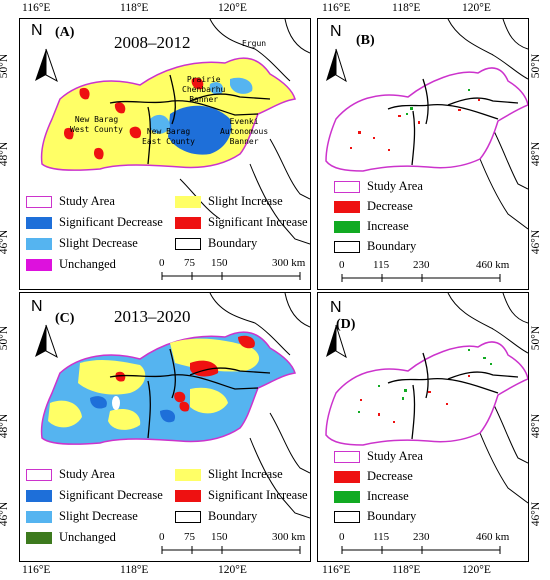 Image resolution: width=550 pixels, height=580 pixels. I want to click on legend-boundary-a: Boundary, so click(216, 243).